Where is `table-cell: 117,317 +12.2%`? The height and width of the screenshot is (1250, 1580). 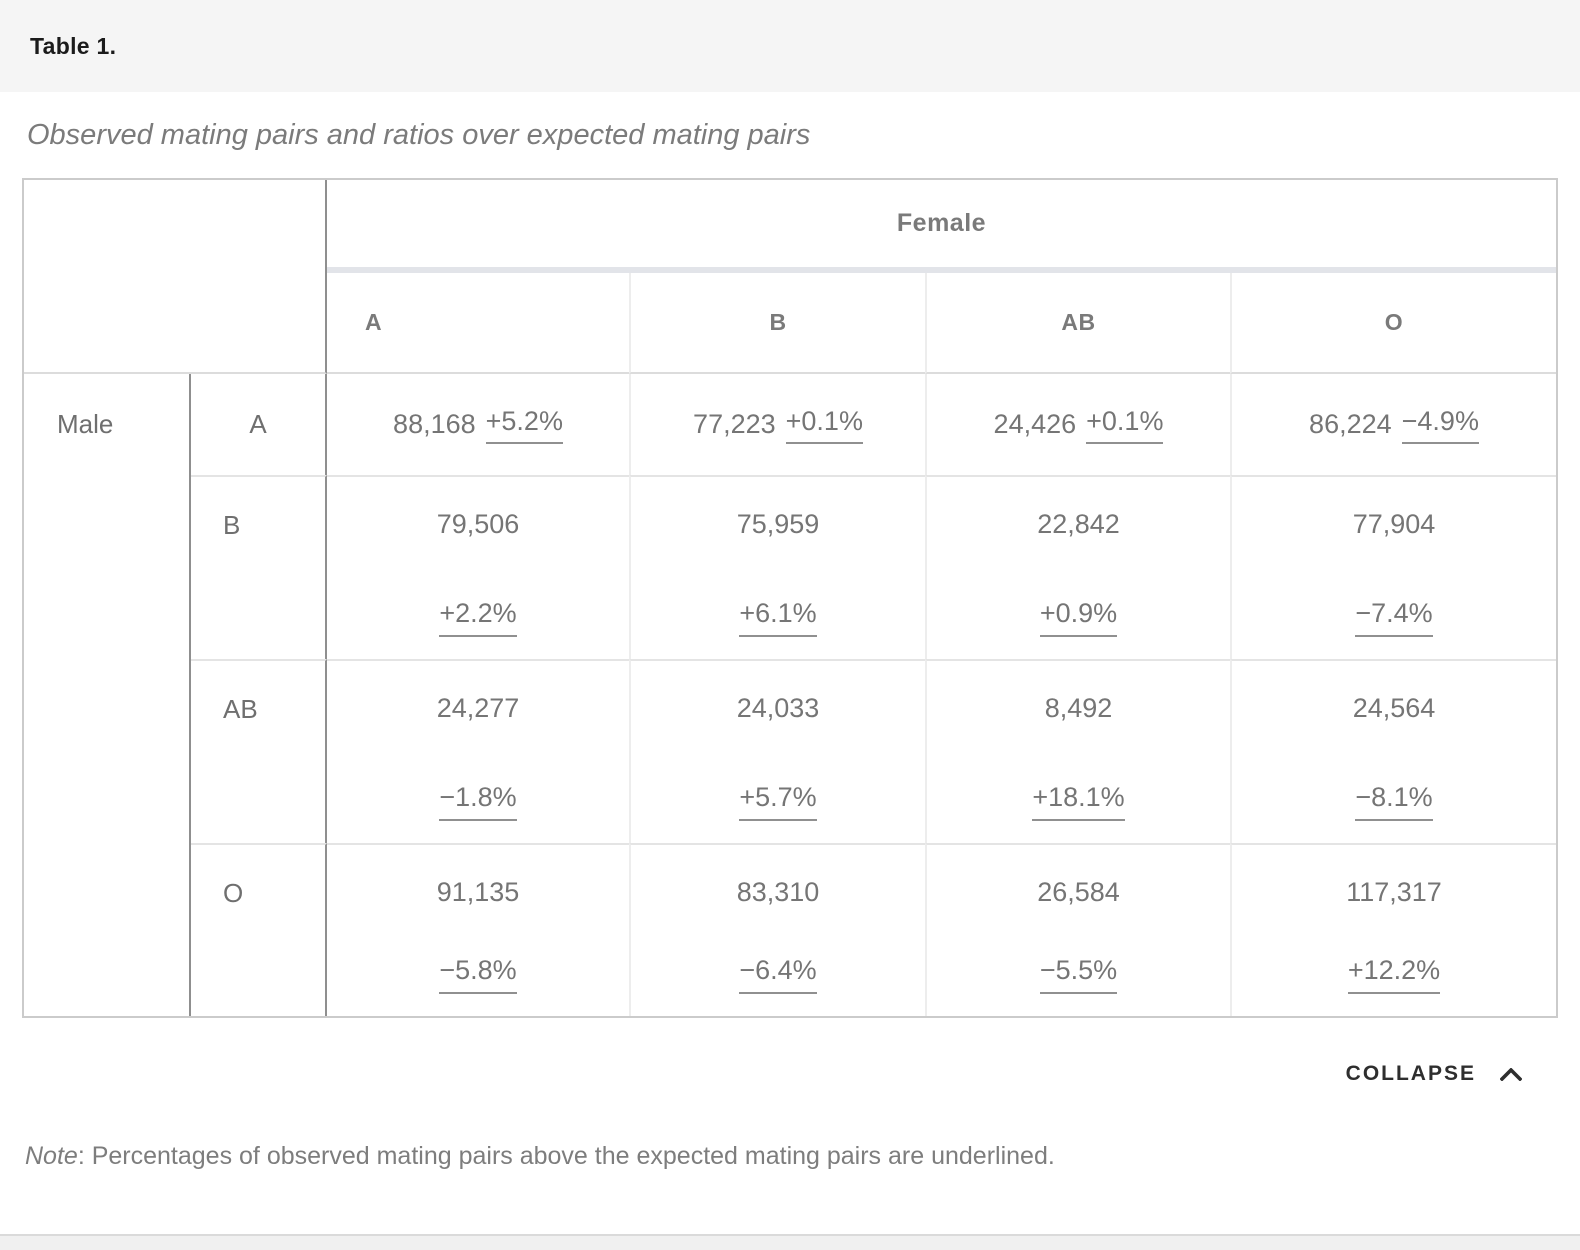
table-cell: 117,317 +12.2% is located at coordinates (1393, 929).